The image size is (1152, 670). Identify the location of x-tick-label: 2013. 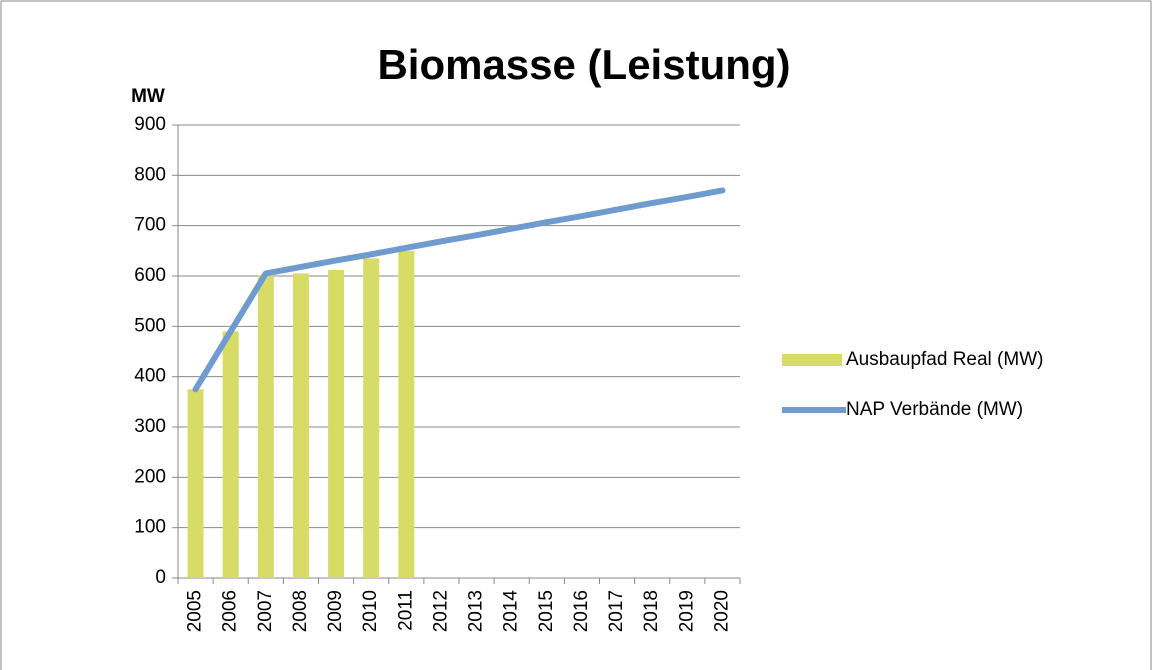
(476, 611).